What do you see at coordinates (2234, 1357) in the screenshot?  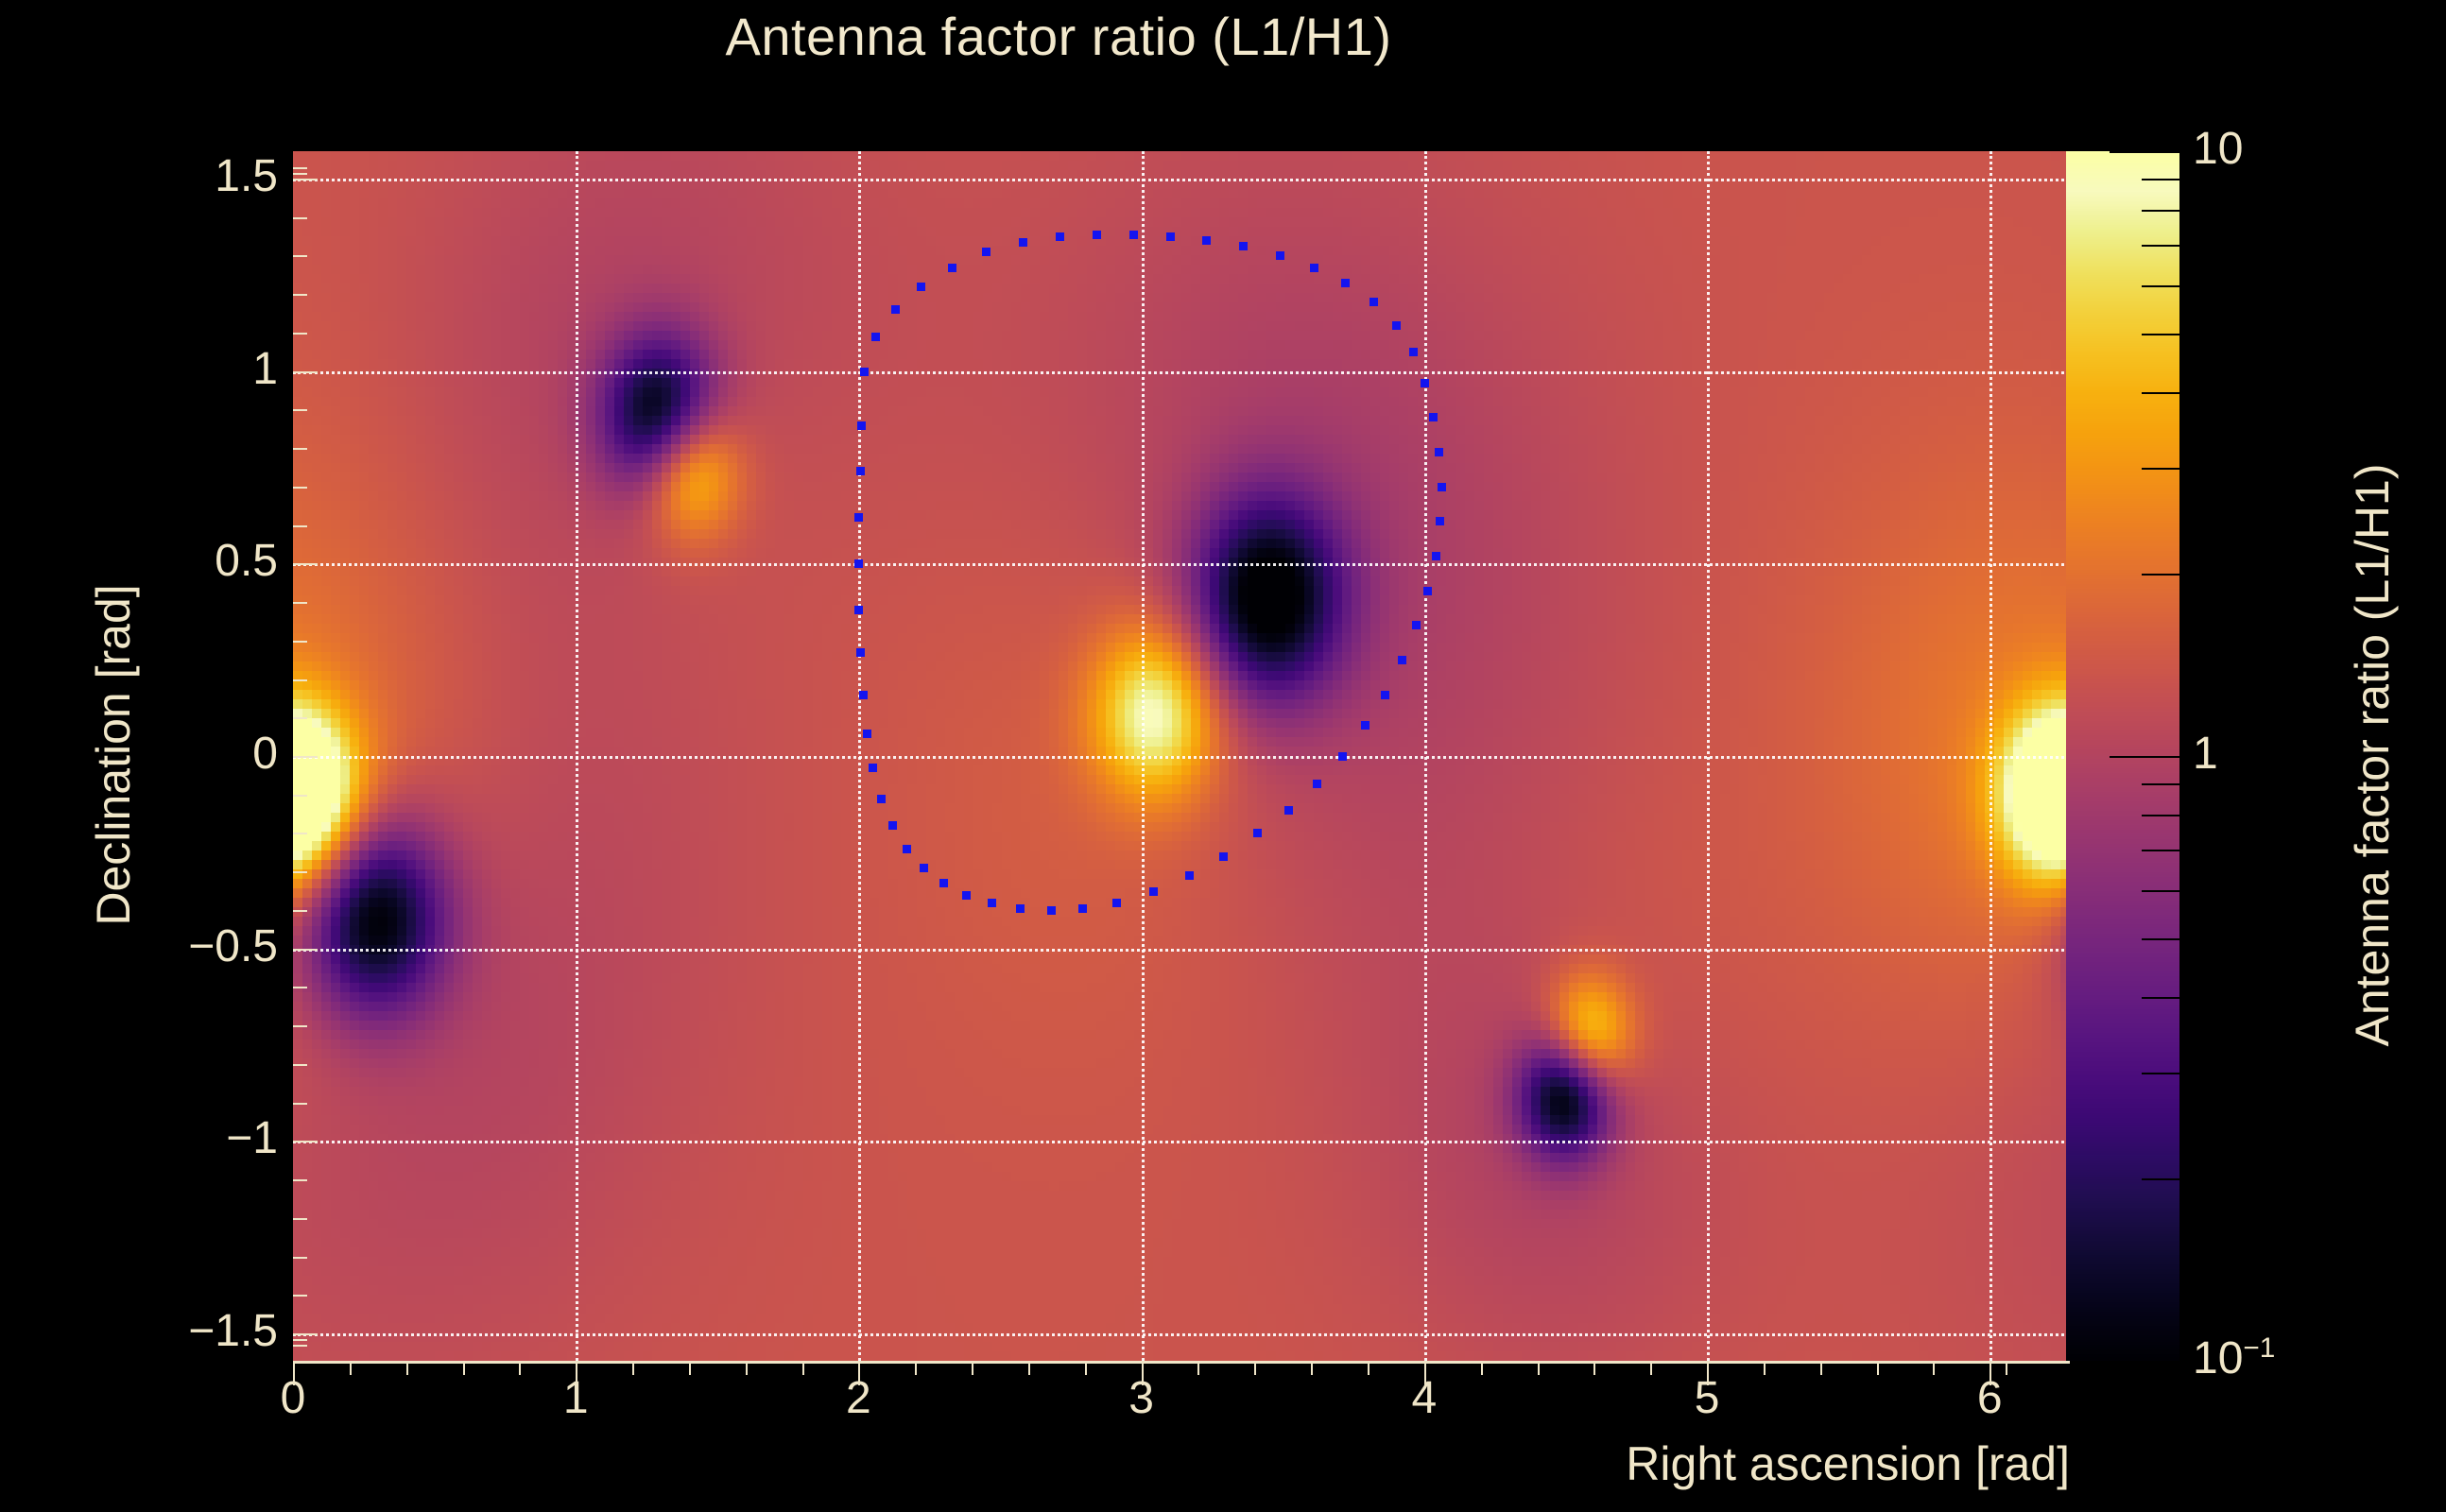 I see `colorbar-tick-label: 10−1` at bounding box center [2234, 1357].